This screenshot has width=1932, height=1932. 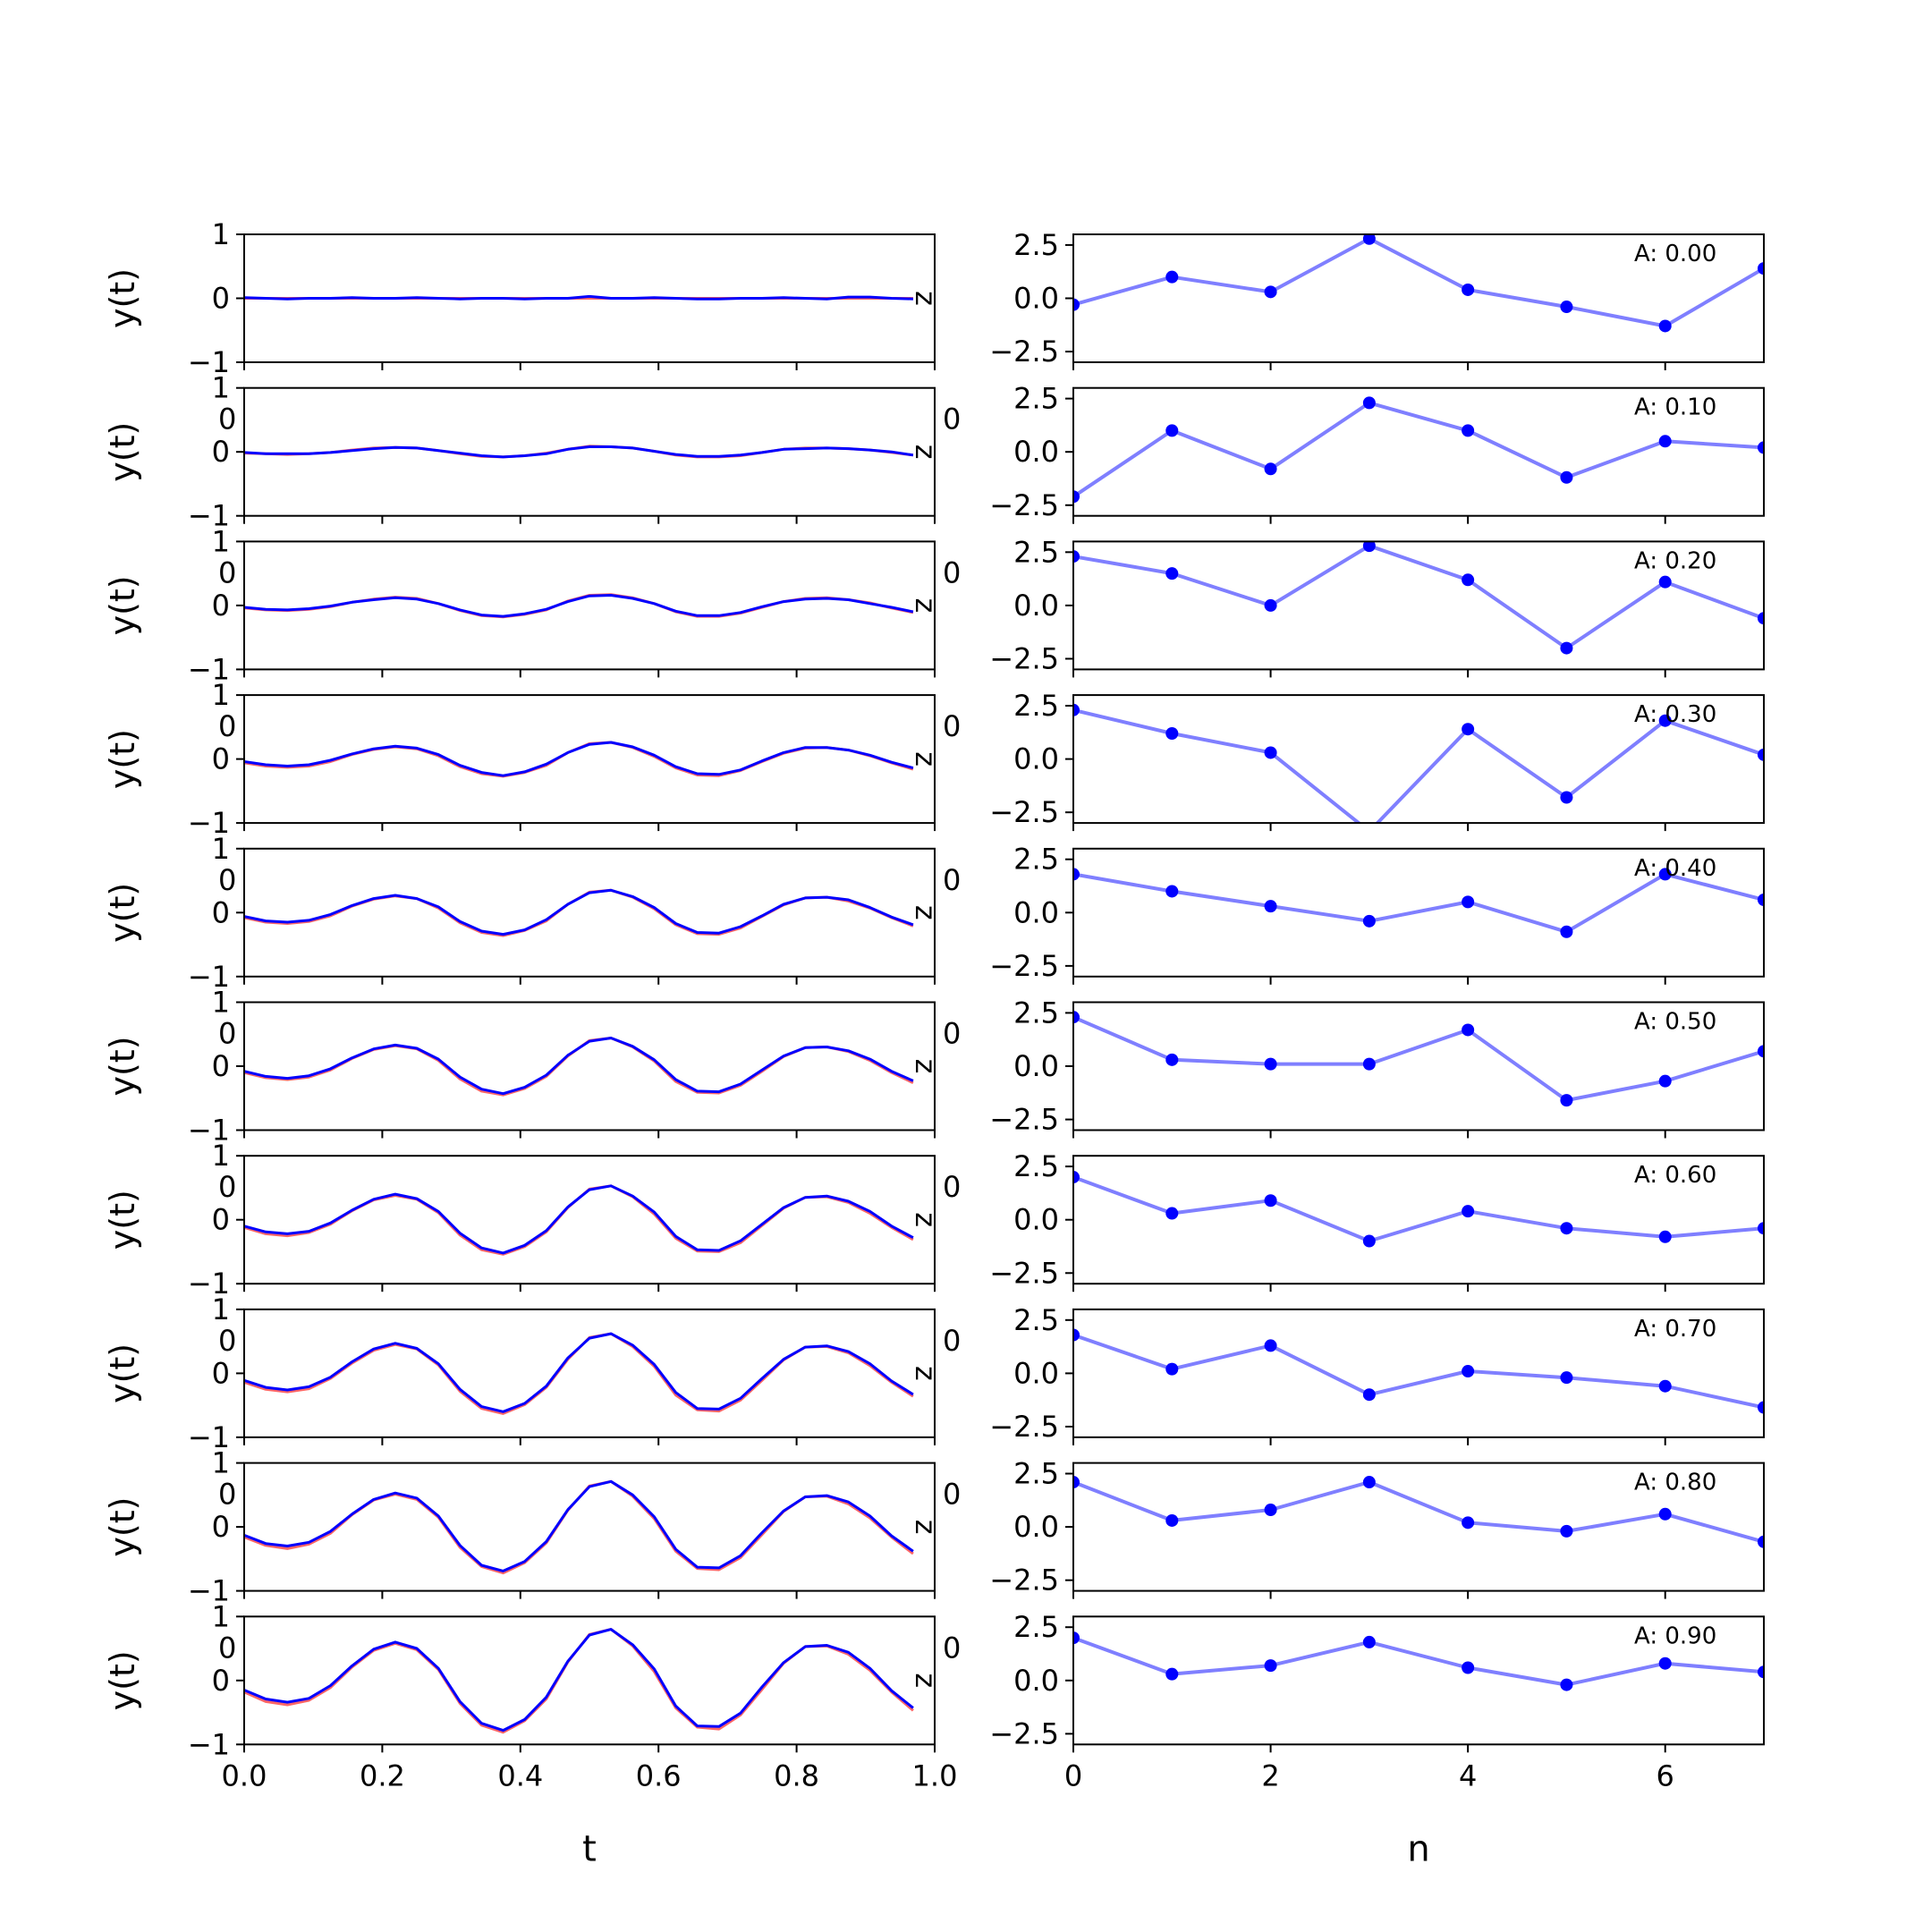 What do you see at coordinates (1675, 1636) in the screenshot?
I see `amplitude-annotation: A: 0.90` at bounding box center [1675, 1636].